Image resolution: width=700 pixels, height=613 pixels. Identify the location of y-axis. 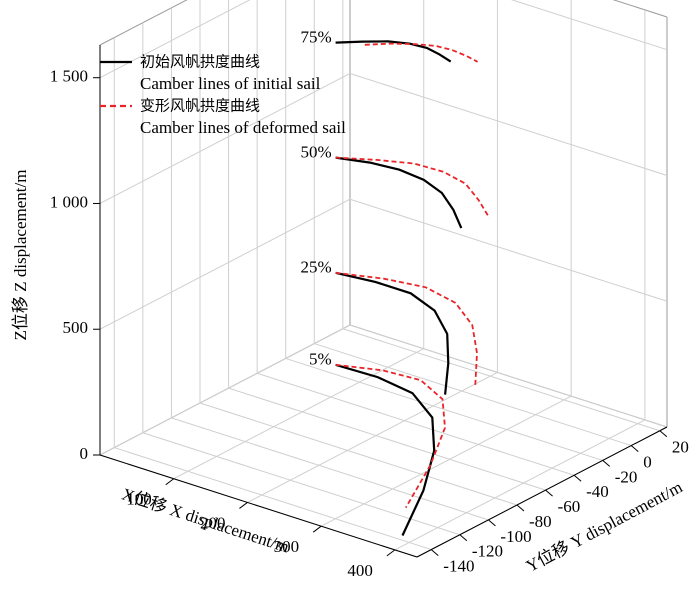
(542, 492).